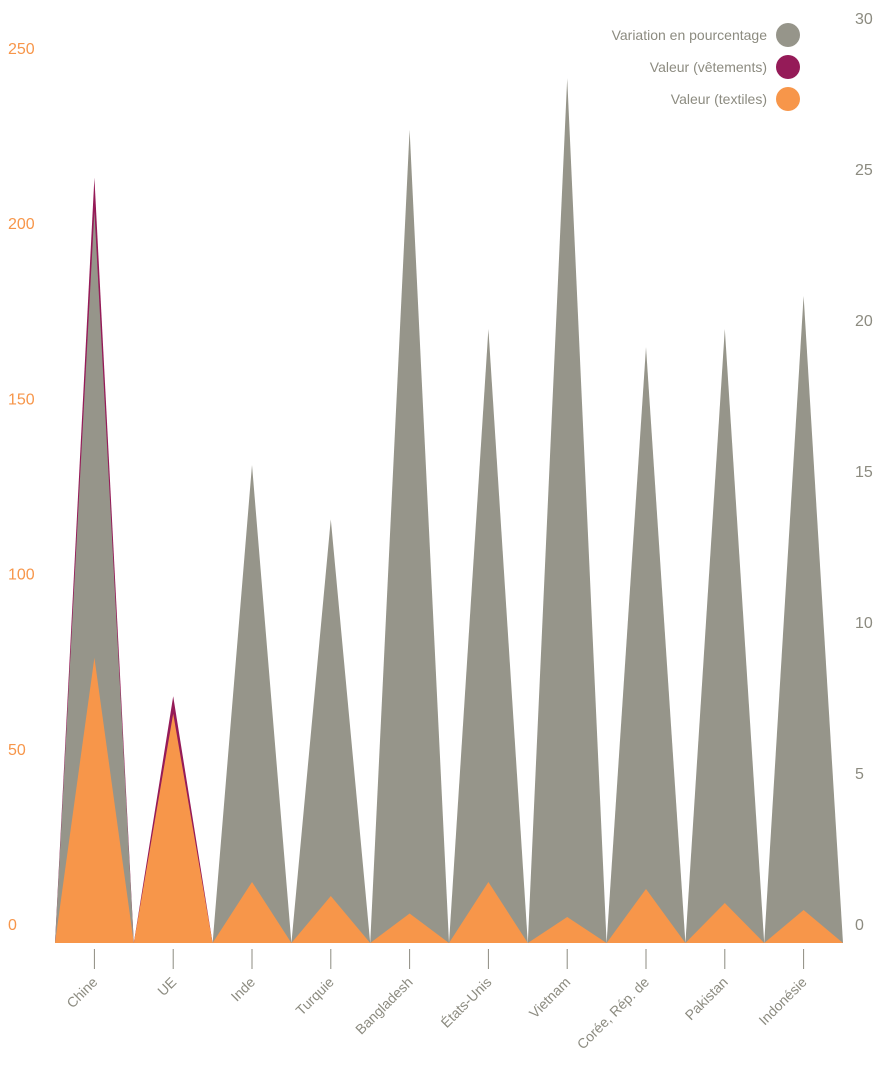  What do you see at coordinates (613, 1013) in the screenshot?
I see `x-tick-label: Corée, Rép. de` at bounding box center [613, 1013].